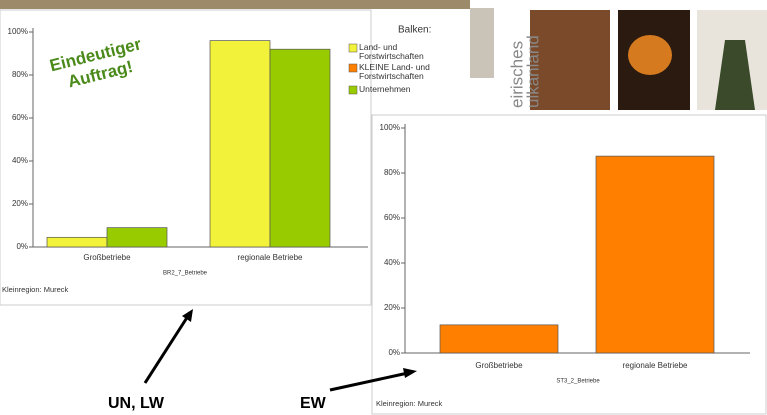 The width and height of the screenshot is (767, 415). I want to click on callout: UN, LW, so click(136, 403).